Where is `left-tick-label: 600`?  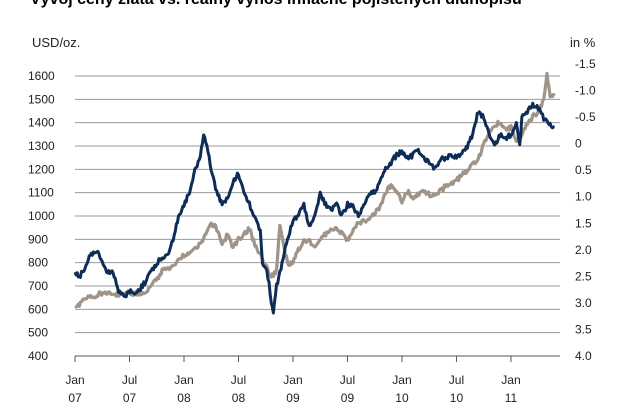
left-tick-label: 600 is located at coordinates (38, 309).